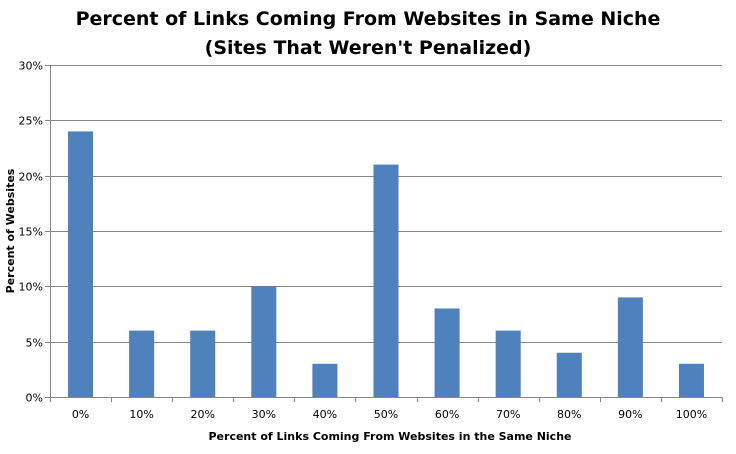 The width and height of the screenshot is (736, 454). I want to click on x-tick-label: 80%, so click(569, 414).